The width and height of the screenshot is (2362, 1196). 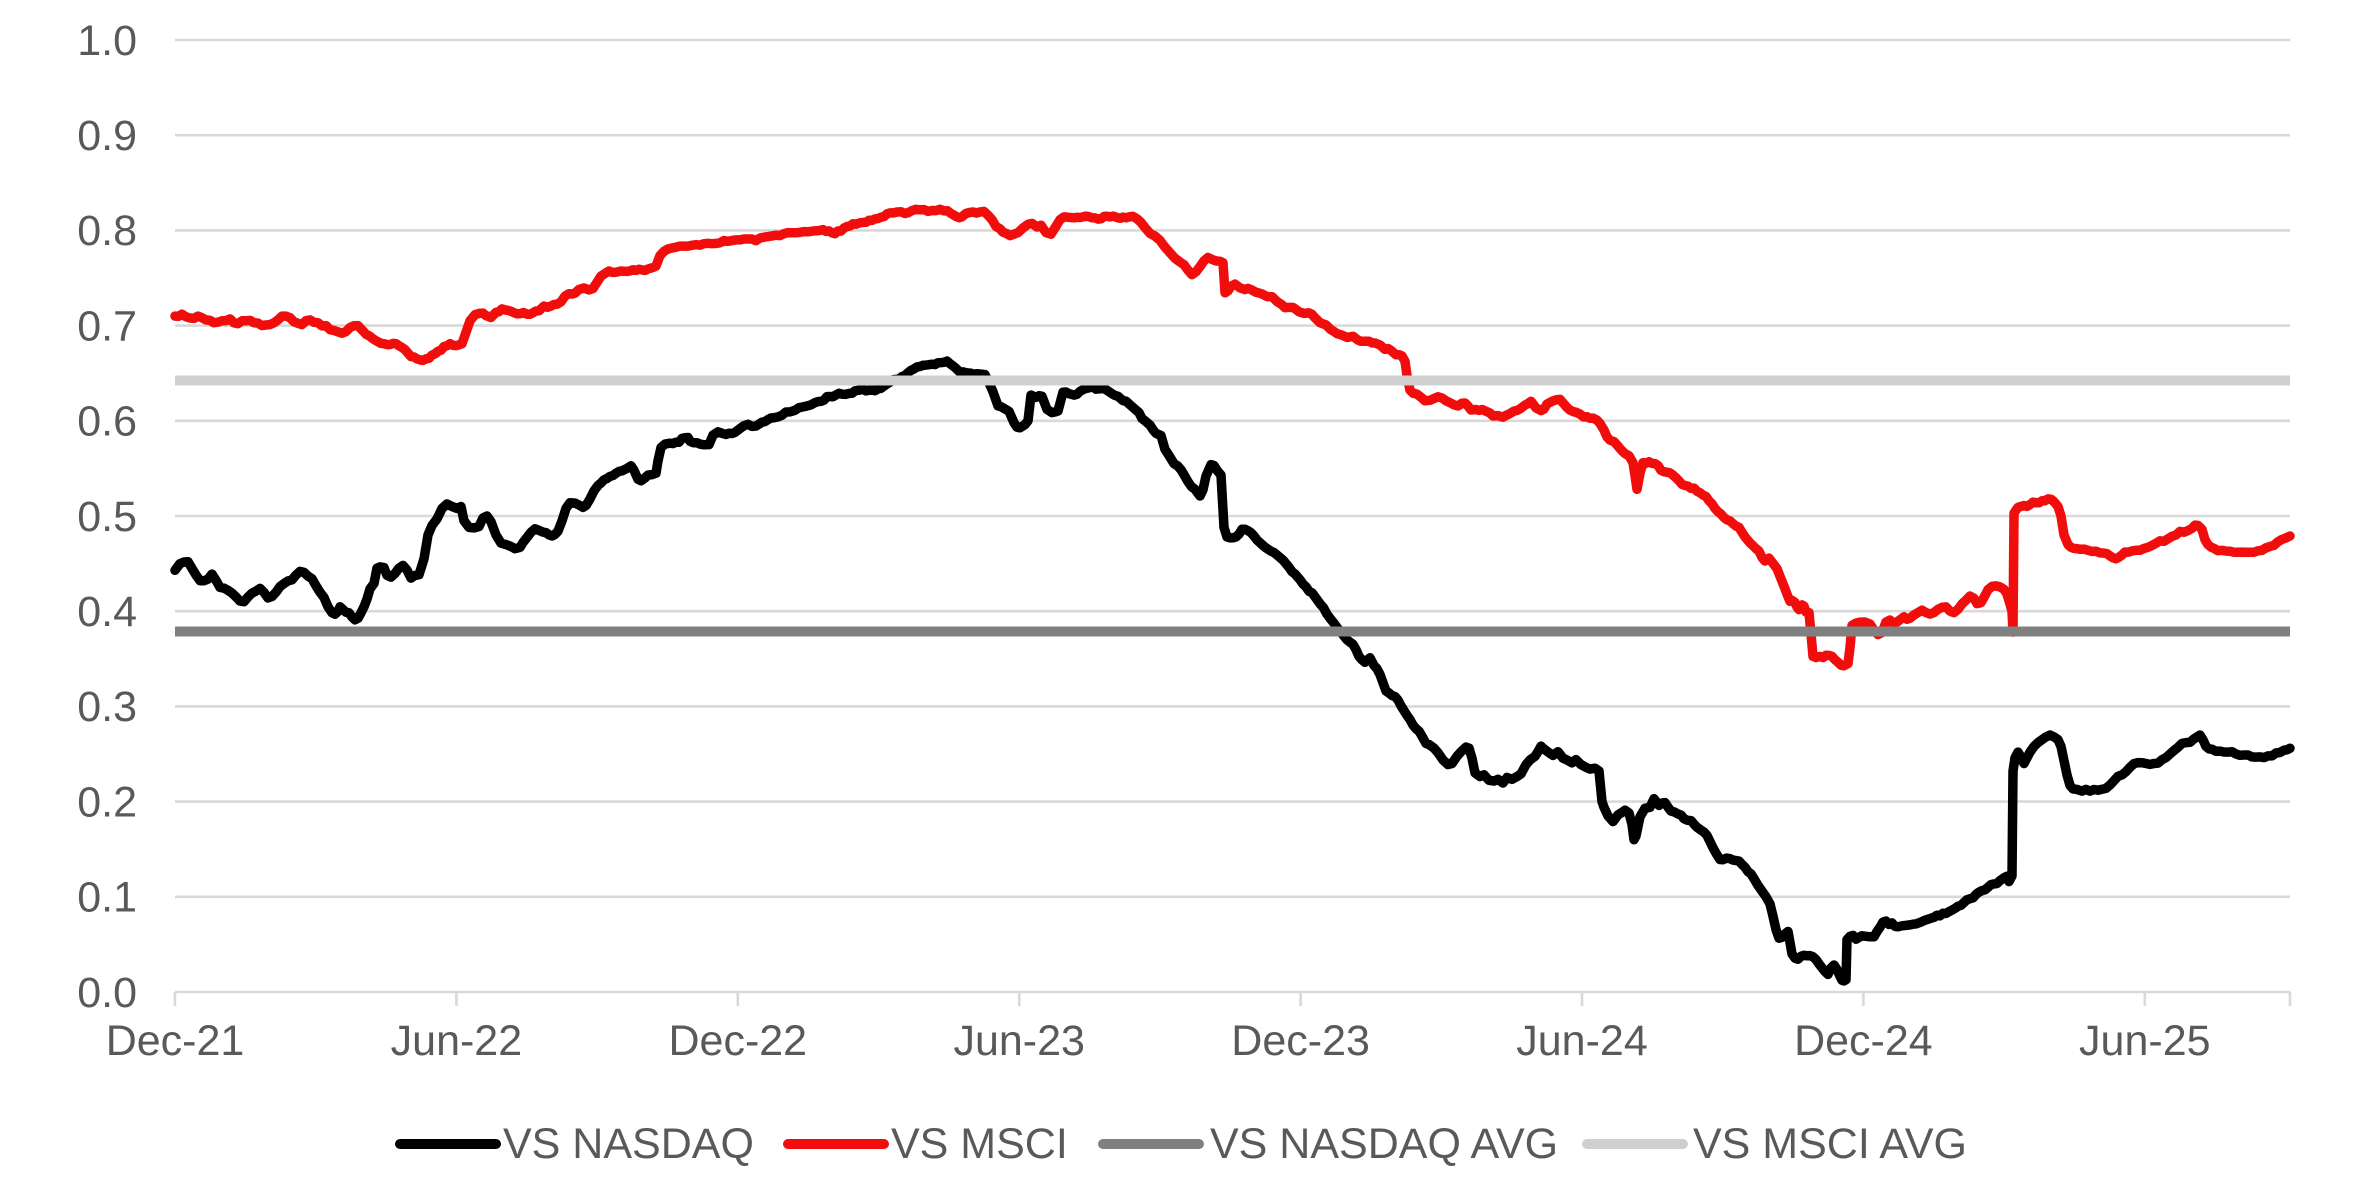 I want to click on svg-text: VS MSCI AVG, so click(x=1830, y=1144).